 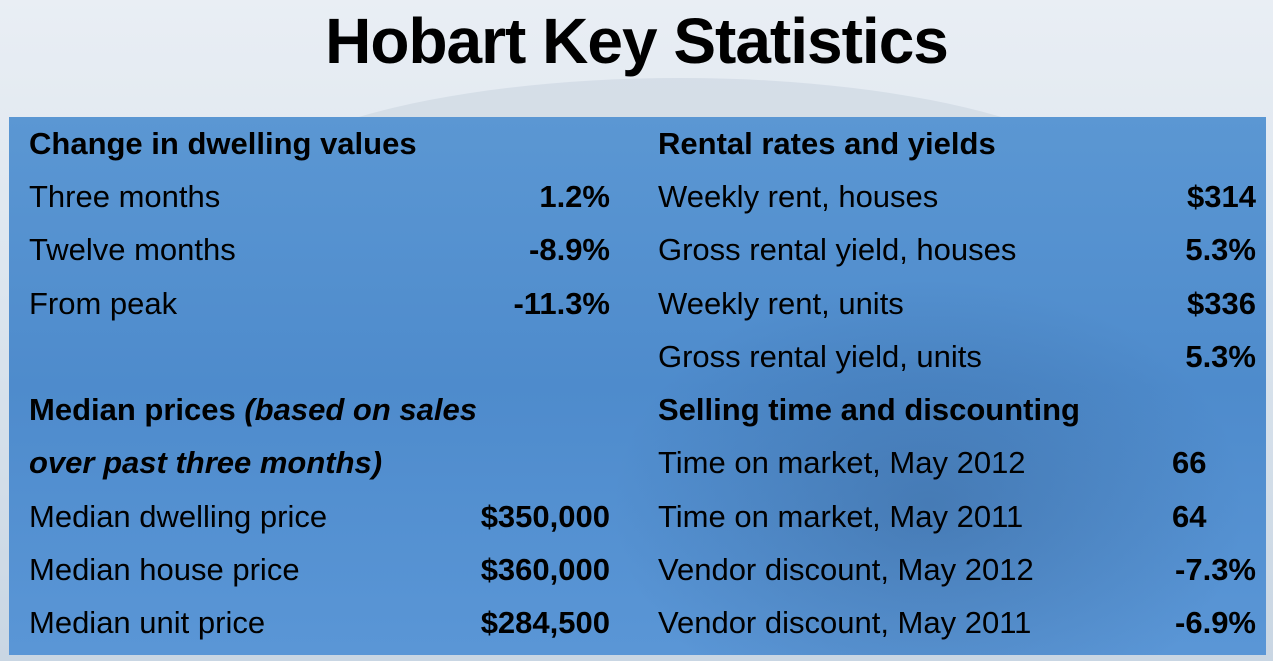 I want to click on stat-row: Median house price $360,000, so click(x=314, y=569).